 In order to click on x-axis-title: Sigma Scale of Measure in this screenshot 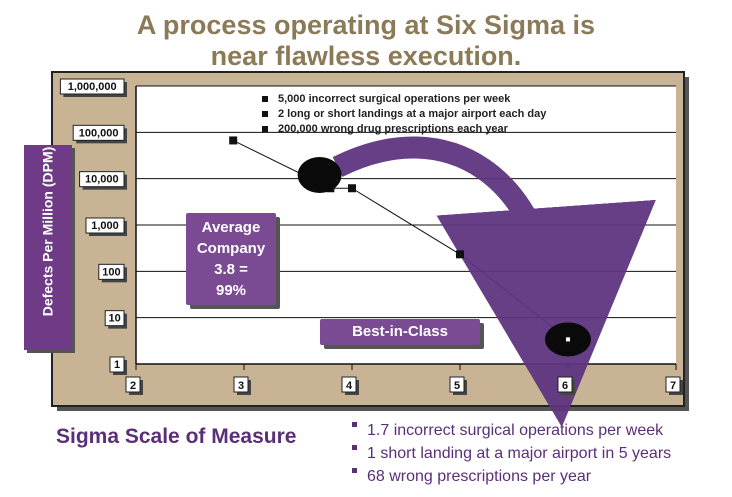, I will do `click(176, 436)`.